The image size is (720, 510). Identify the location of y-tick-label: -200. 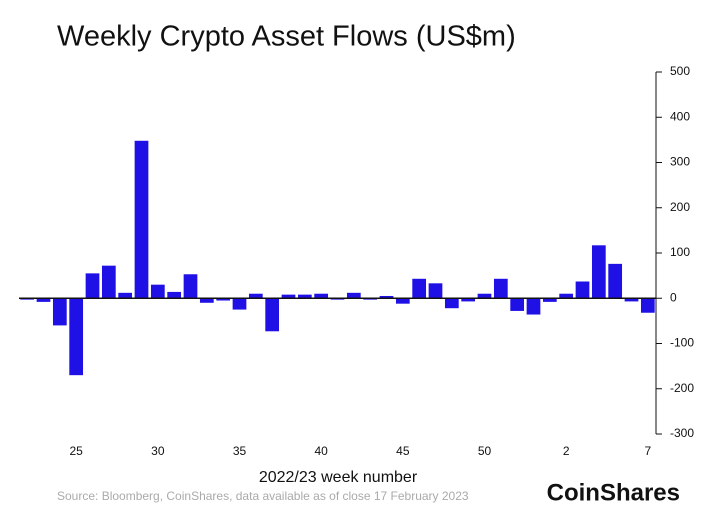
(682, 388).